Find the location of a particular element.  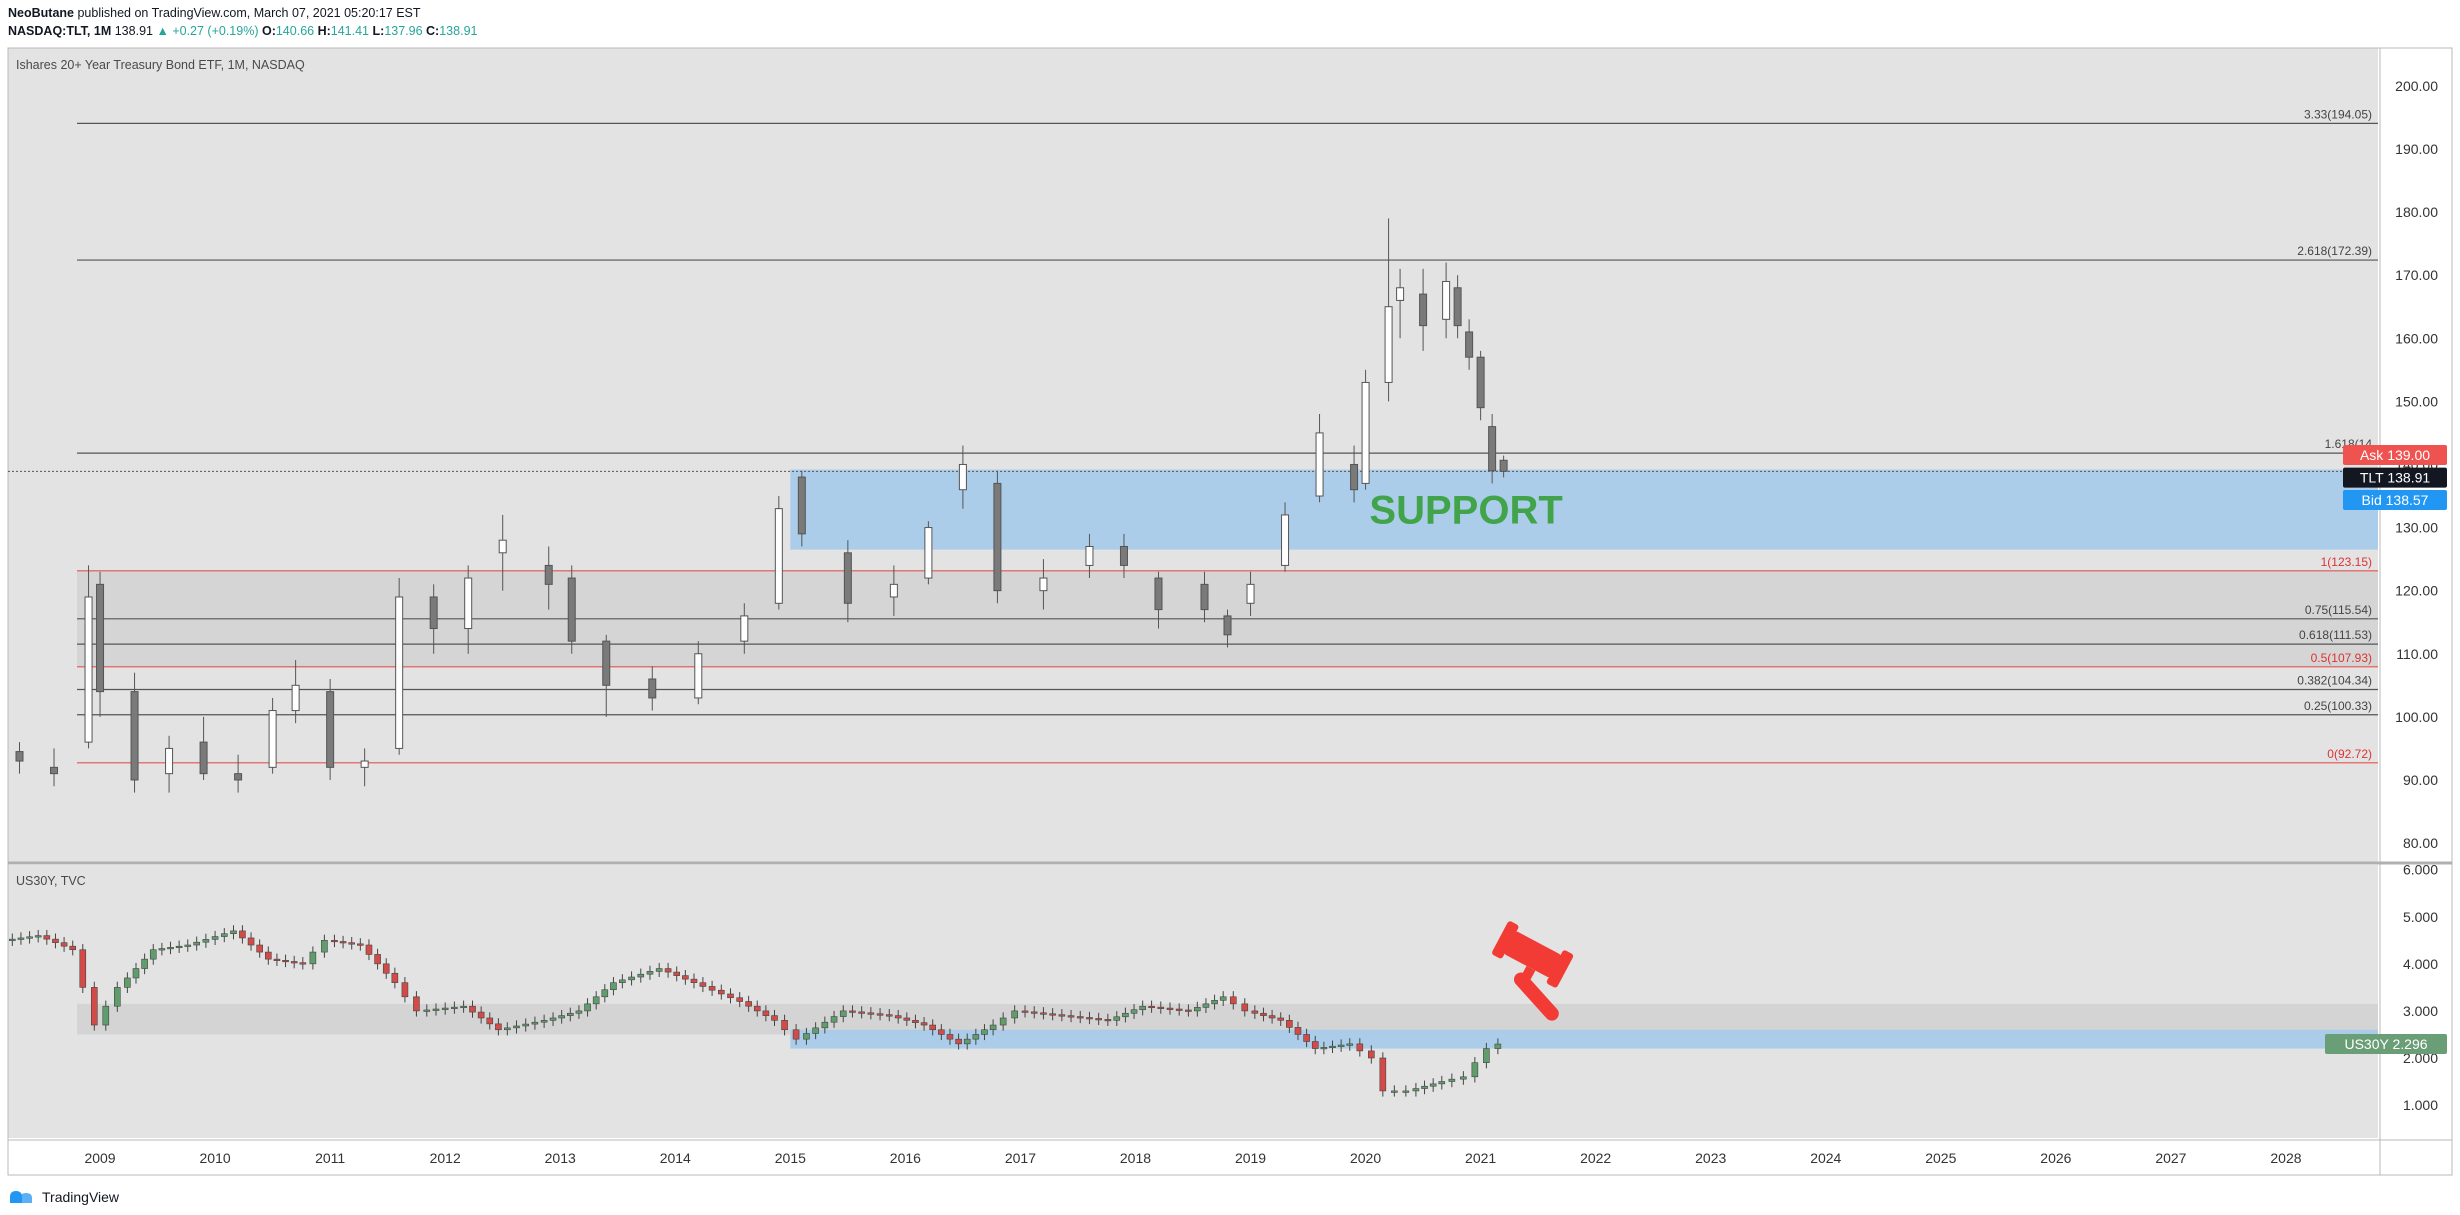

lower-pane-title: US30Y, TVC is located at coordinates (51, 881).